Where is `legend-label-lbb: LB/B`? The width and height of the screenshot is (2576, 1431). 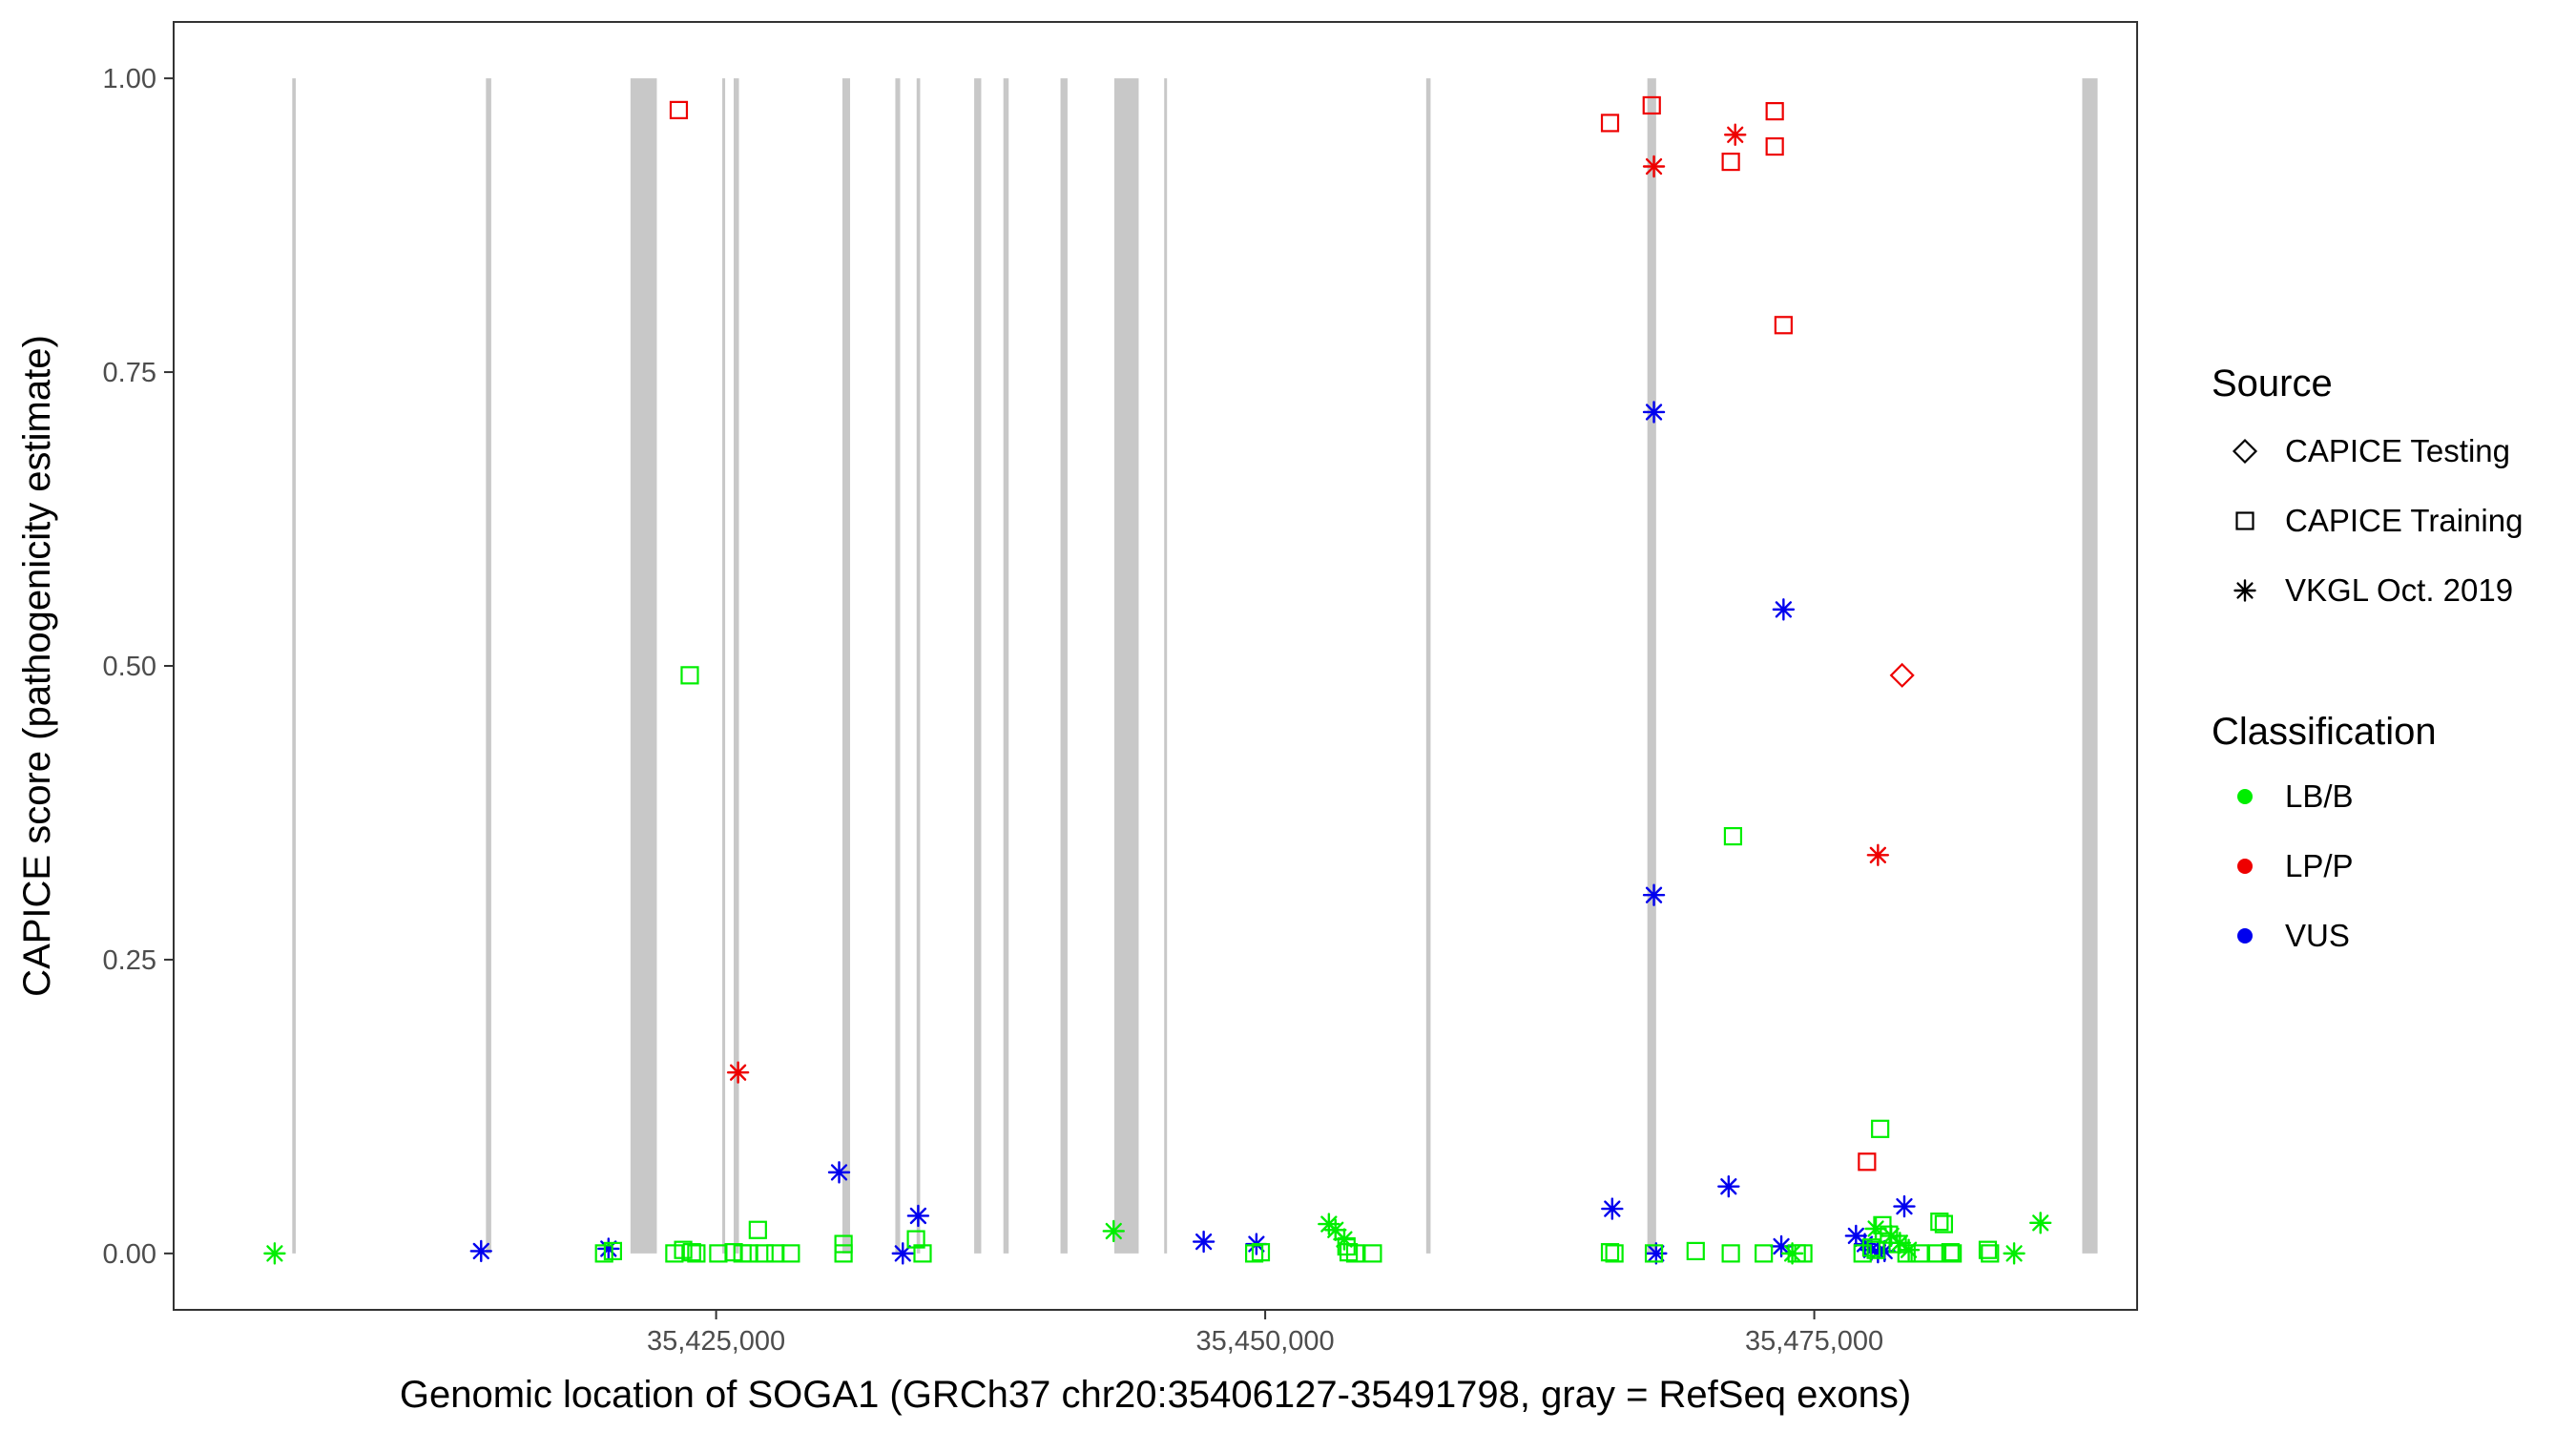
legend-label-lbb: LB/B is located at coordinates (2319, 796).